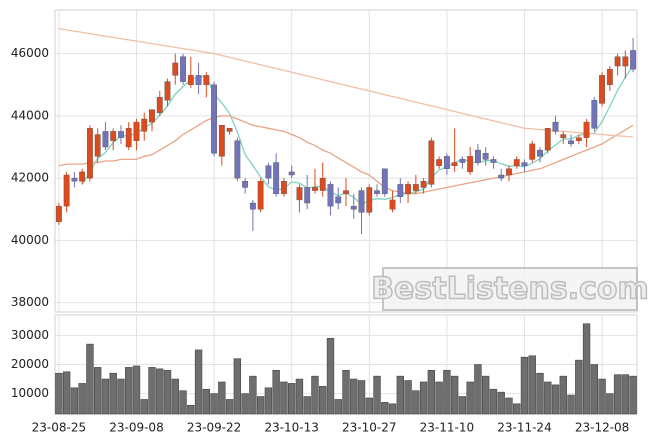 The height and width of the screenshot is (444, 655). Describe the element at coordinates (136, 428) in the screenshot. I see `x-tick-label: 23-09-08` at that location.